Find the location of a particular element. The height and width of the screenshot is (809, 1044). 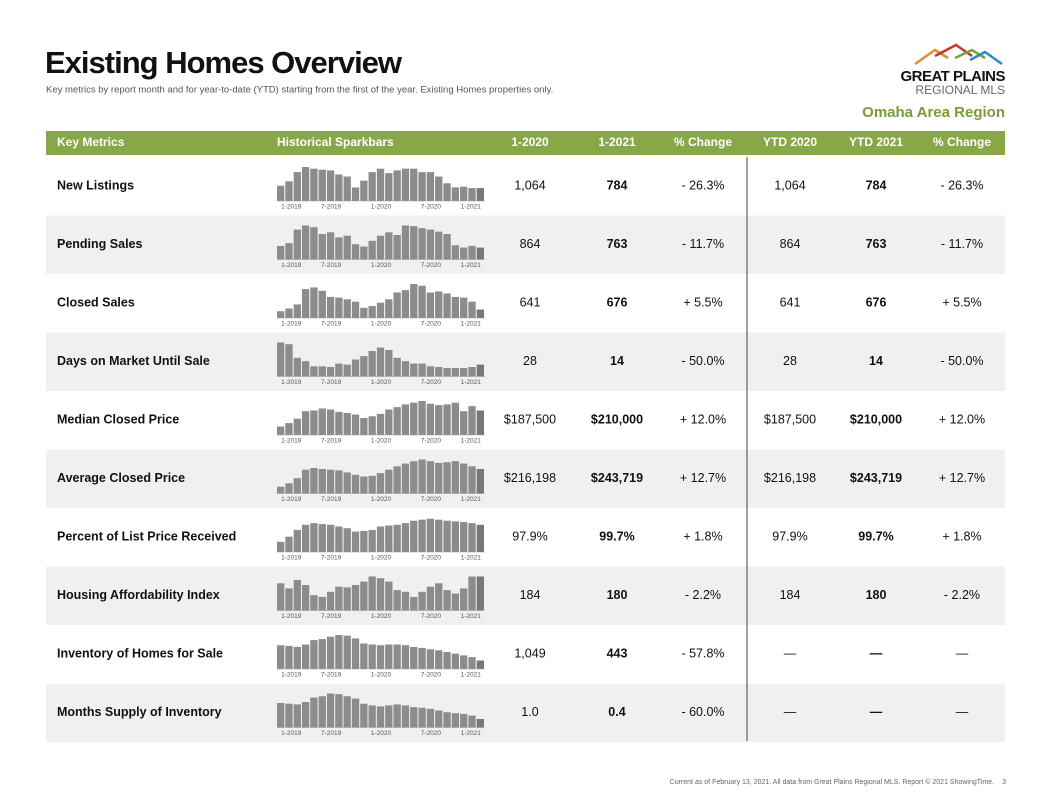

cell-value: - 26.3% is located at coordinates (702, 185).